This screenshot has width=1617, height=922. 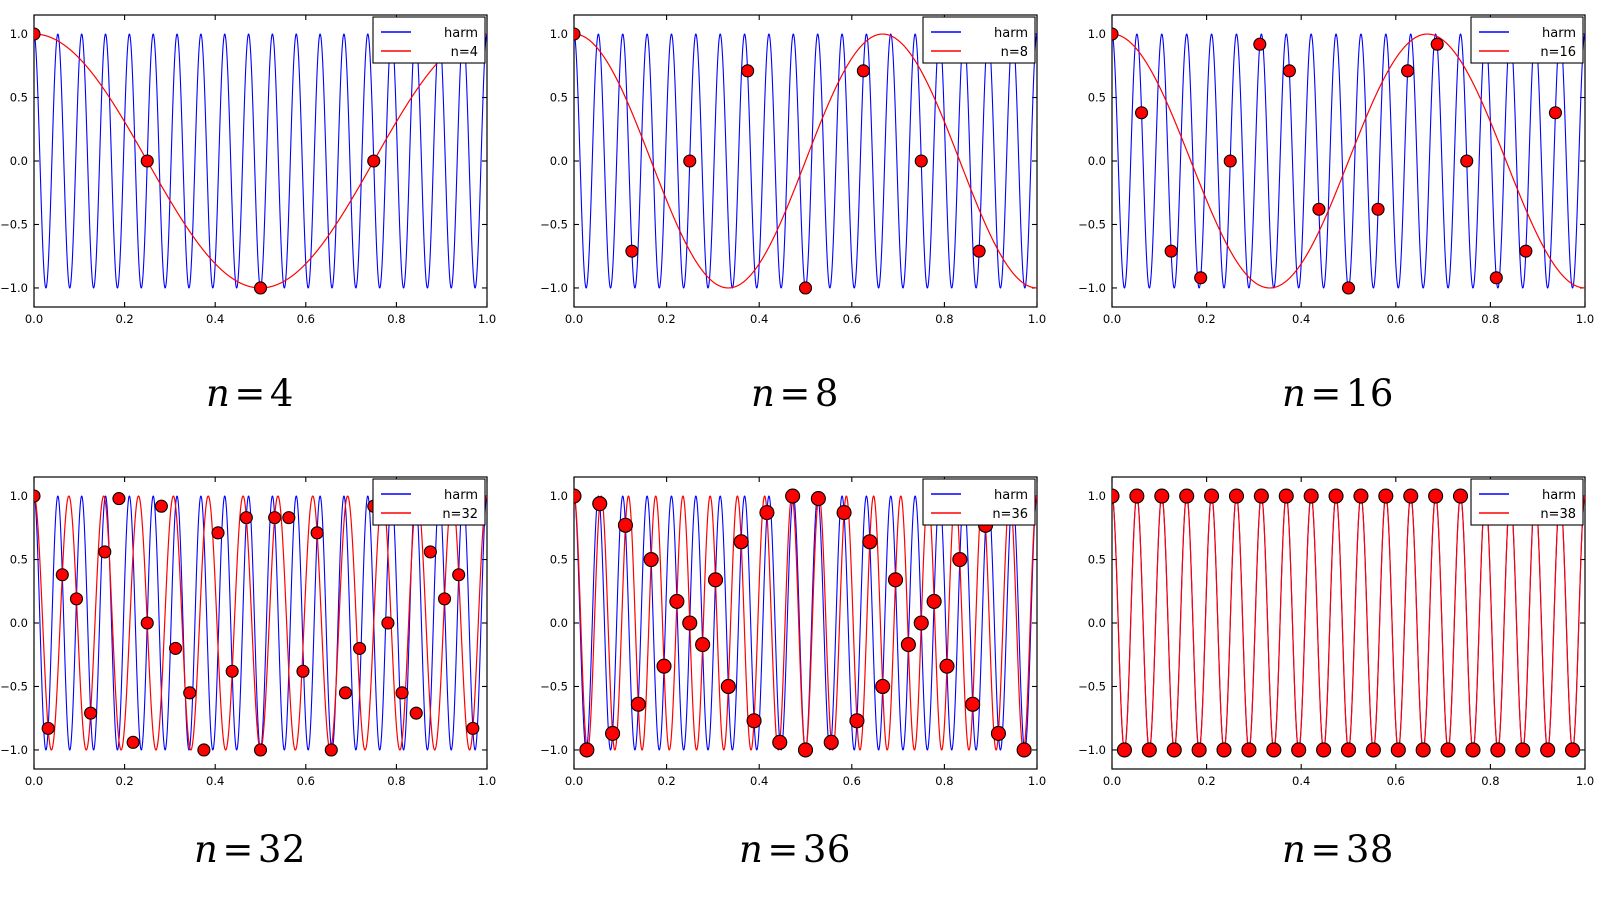 I want to click on y-tick-label: 0.5, so click(x=19, y=560).